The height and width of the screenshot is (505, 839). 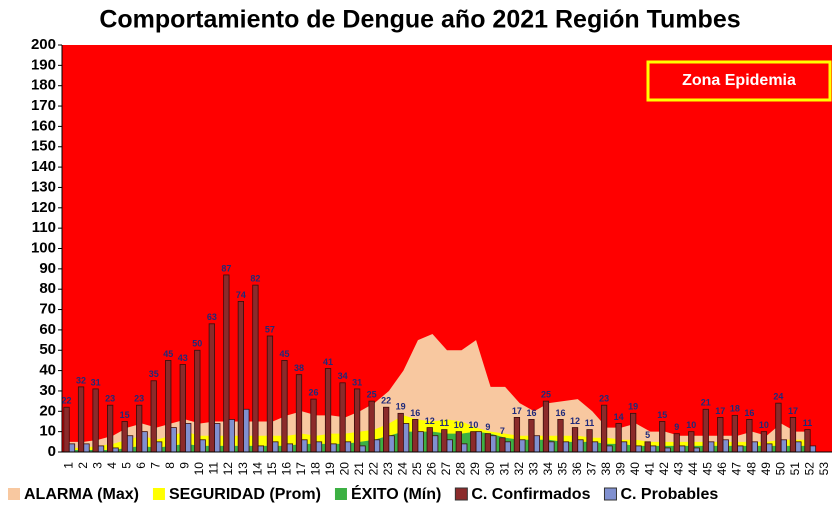 I want to click on x-tick-label: 20, so click(x=344, y=469).